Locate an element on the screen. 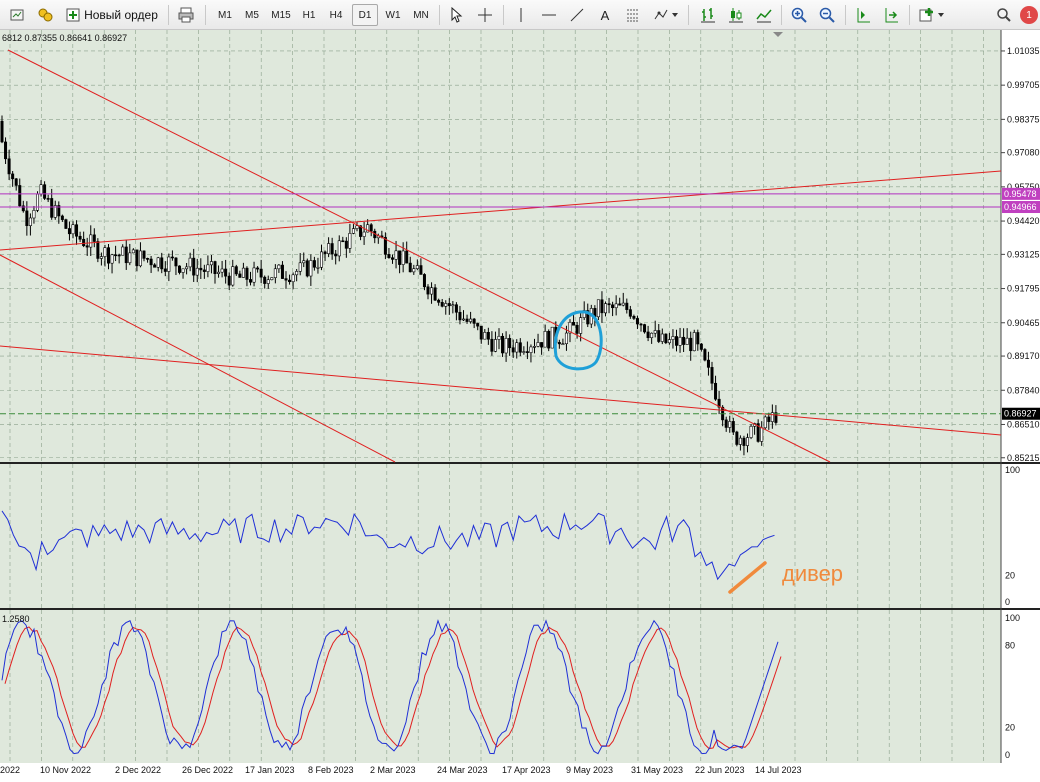 The height and width of the screenshot is (782, 1040). level-price-label: 0.86927 is located at coordinates (1020, 414).